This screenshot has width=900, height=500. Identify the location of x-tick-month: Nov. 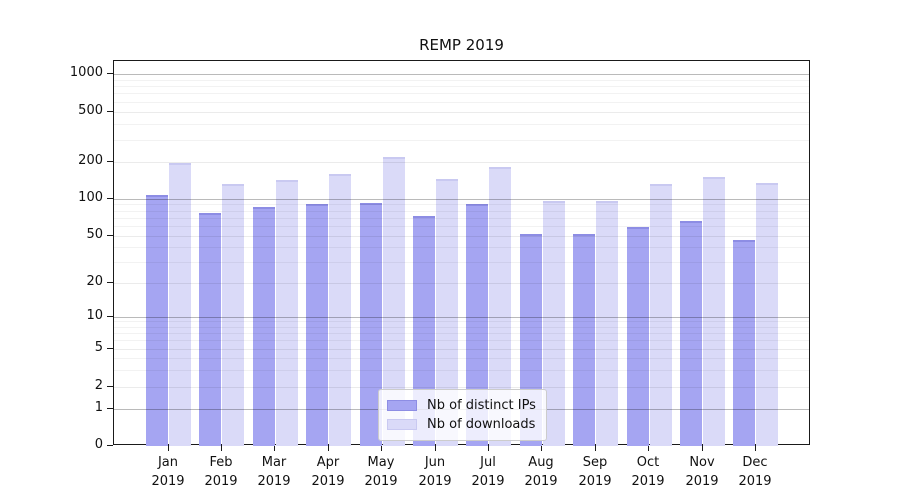
(702, 462).